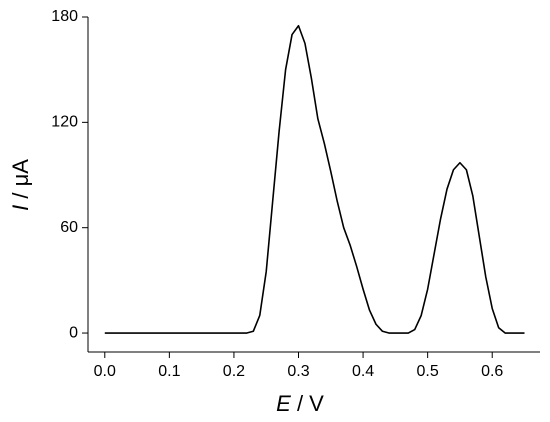 Image resolution: width=550 pixels, height=422 pixels. Describe the element at coordinates (492, 371) in the screenshot. I see `x-tick-label: 0.6` at that location.